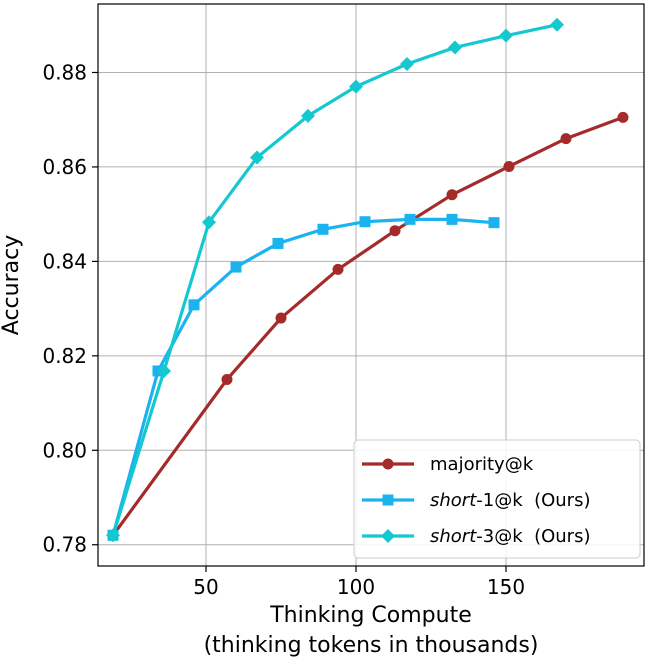 The height and width of the screenshot is (666, 658). What do you see at coordinates (371, 645) in the screenshot?
I see `x-axis-label-subtitle: (thinking tokens in thousands)` at bounding box center [371, 645].